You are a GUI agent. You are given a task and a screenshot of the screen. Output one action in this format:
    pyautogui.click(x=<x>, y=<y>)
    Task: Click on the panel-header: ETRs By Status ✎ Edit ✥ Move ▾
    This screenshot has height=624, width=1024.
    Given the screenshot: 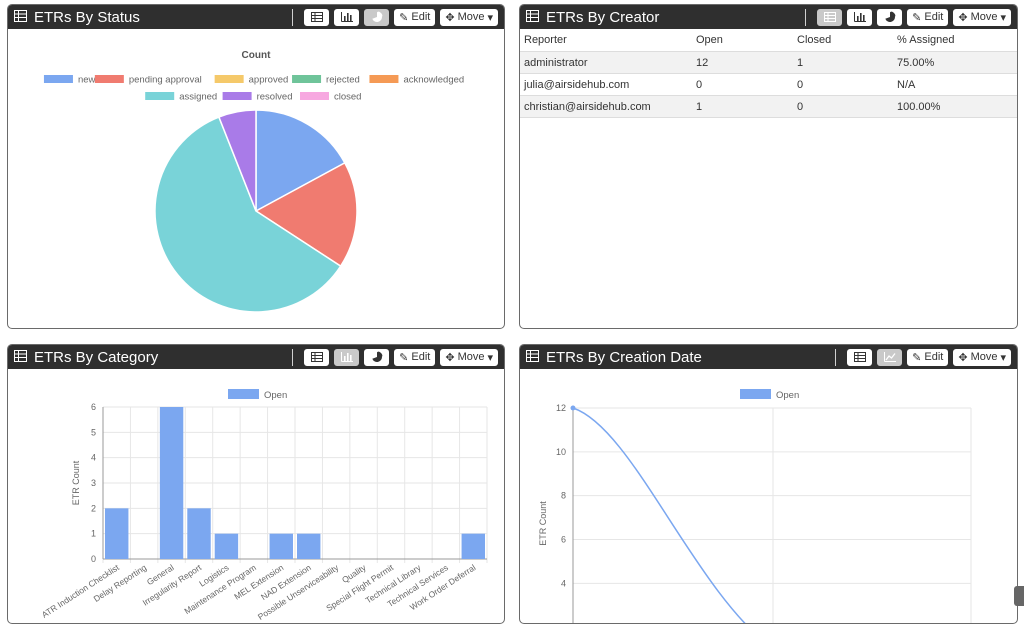 What is the action you would take?
    pyautogui.click(x=256, y=17)
    